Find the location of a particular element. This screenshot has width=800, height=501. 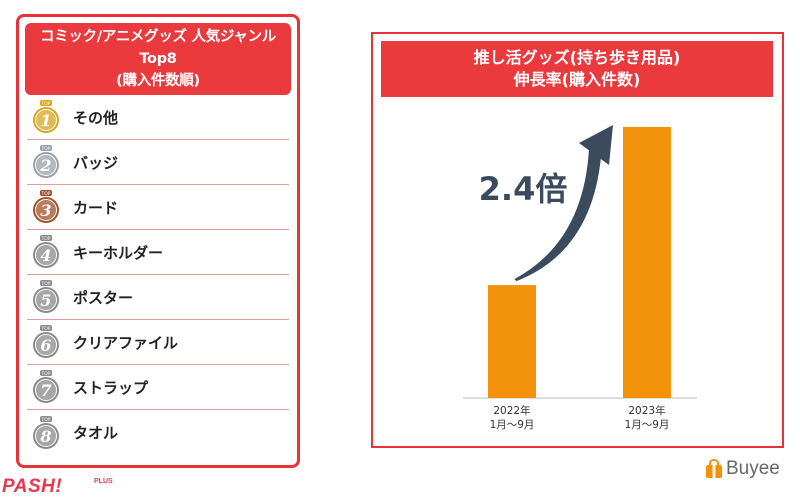

rank-medal-icon: TOP 7 is located at coordinates (46, 386).